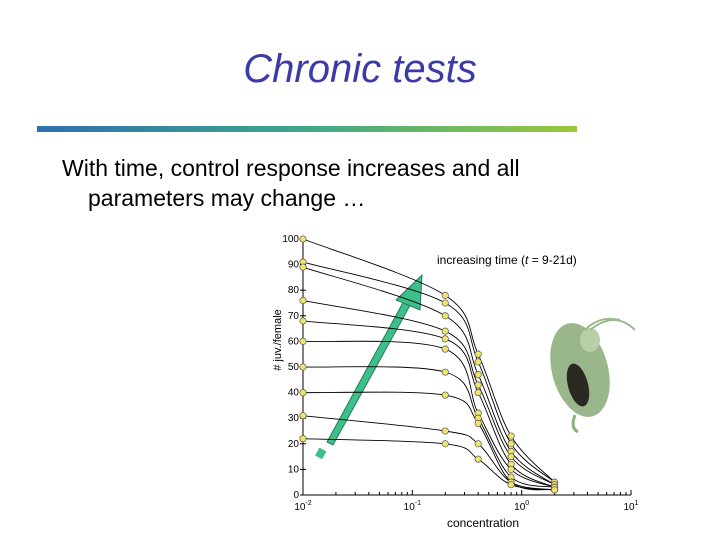 This screenshot has width=720, height=540. Describe the element at coordinates (308, 503) in the screenshot. I see `x-tick-exponent: -2` at that location.